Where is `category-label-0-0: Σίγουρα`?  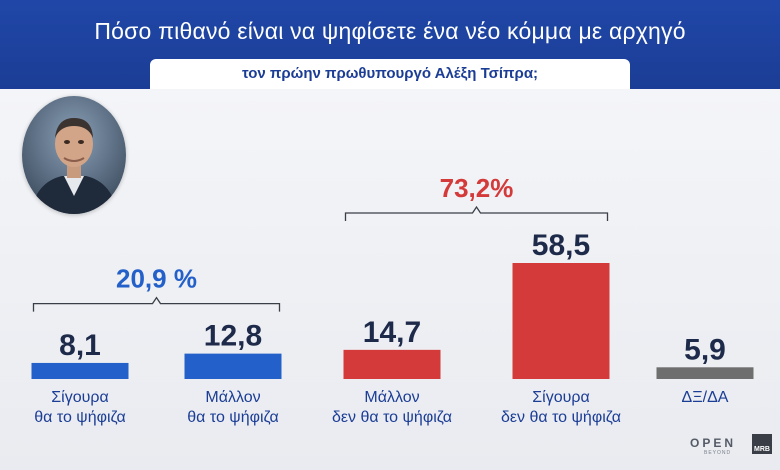
category-label-0-0: Σίγουρα is located at coordinates (79, 397).